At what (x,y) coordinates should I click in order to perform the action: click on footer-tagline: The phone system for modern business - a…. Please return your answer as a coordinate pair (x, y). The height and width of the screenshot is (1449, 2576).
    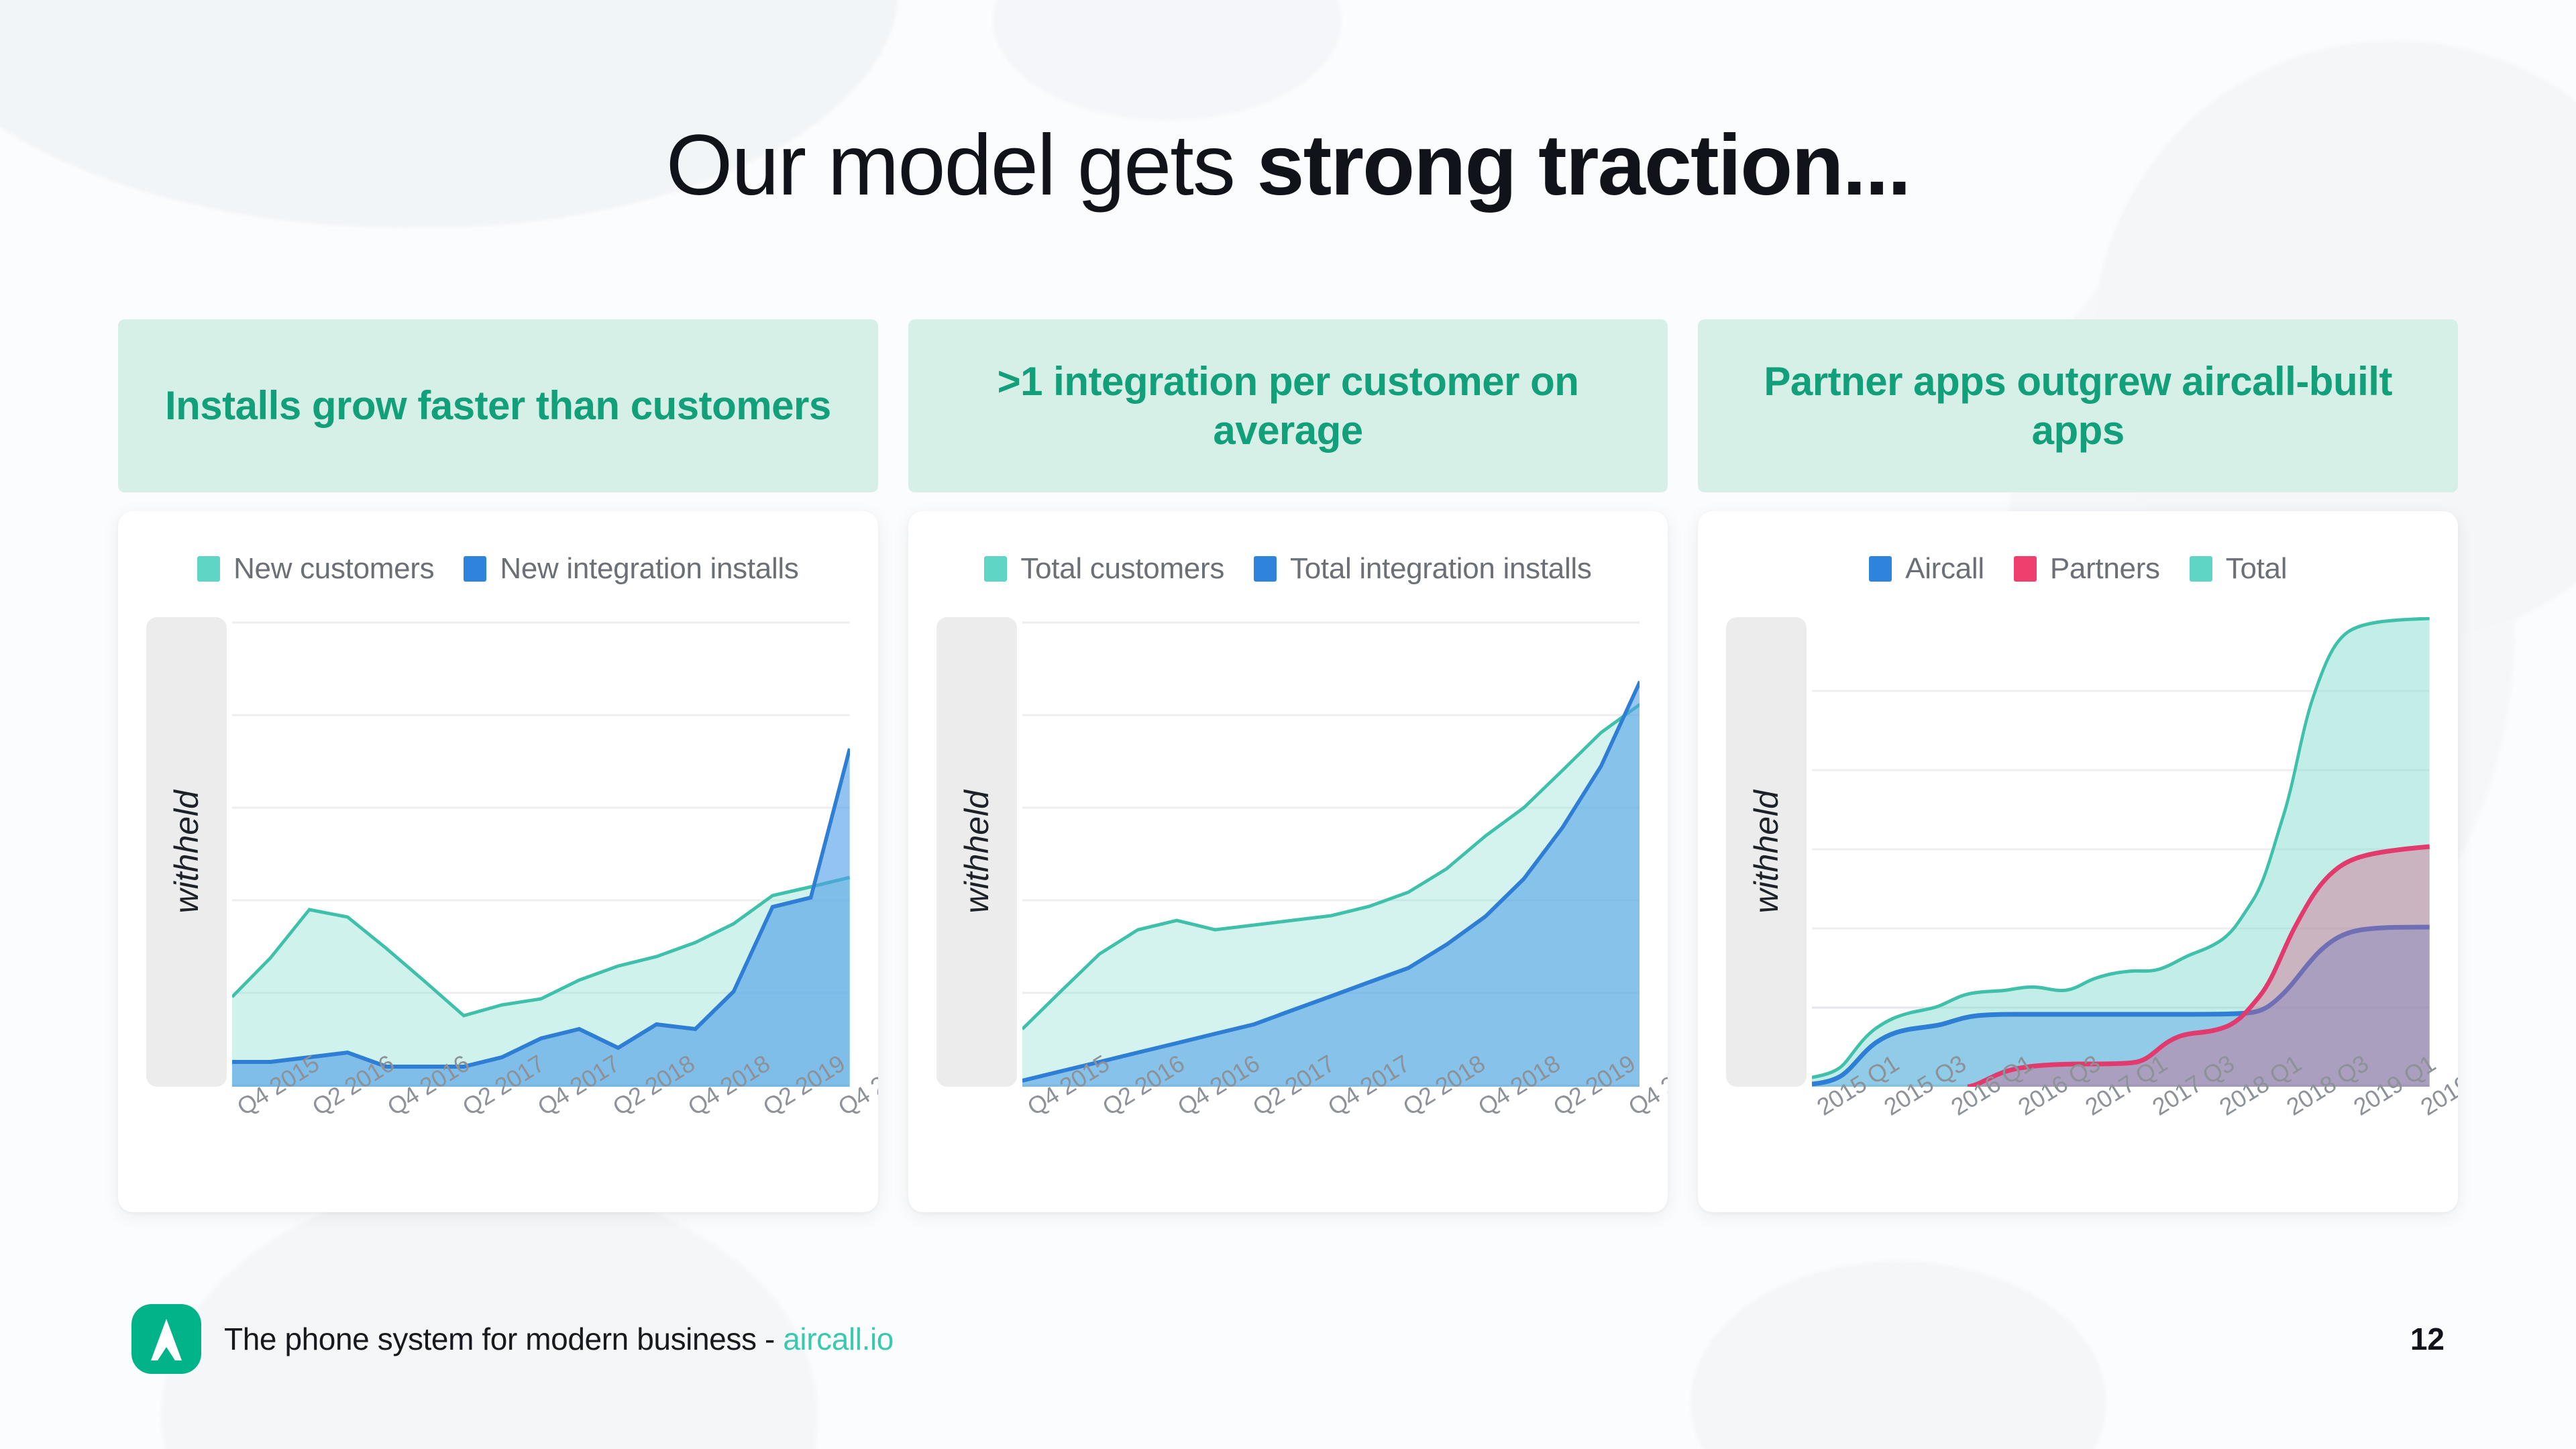
    Looking at the image, I should click on (559, 1339).